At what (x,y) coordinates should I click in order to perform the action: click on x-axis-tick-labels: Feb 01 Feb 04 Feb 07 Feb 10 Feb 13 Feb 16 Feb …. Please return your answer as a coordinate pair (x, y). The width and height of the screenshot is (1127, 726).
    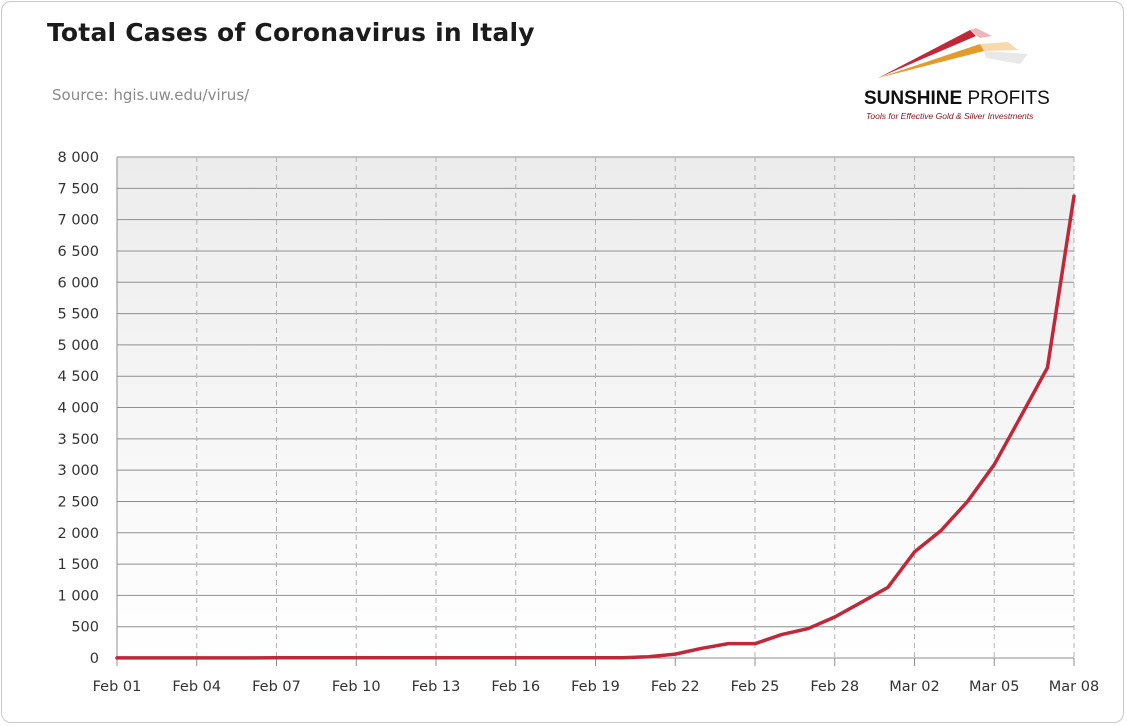
    Looking at the image, I should click on (596, 687).